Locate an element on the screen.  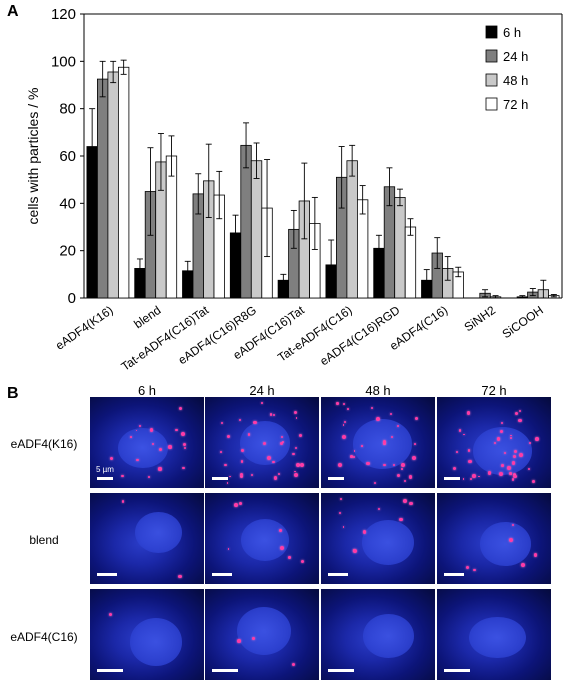
micrograph: 5 µm is located at coordinates (147, 442).